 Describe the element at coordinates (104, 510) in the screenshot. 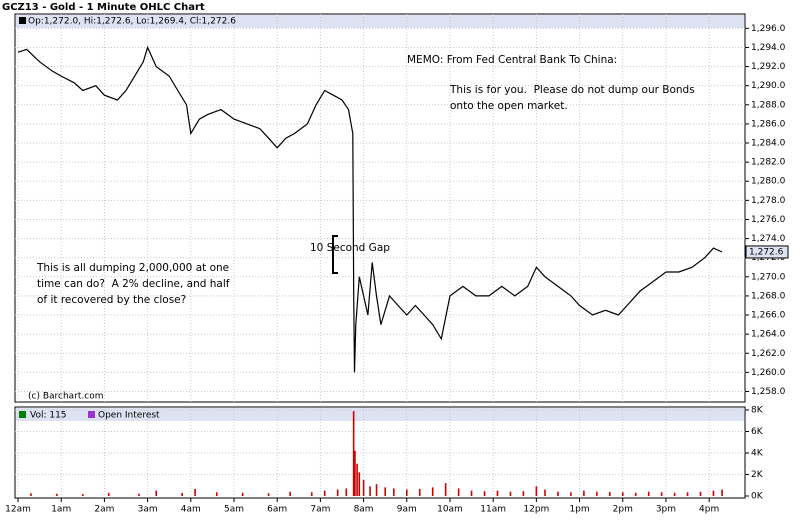

I see `x-tick-label: 2am` at that location.